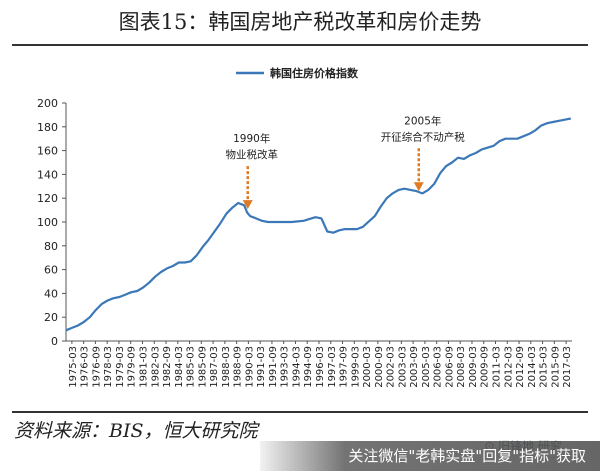 This screenshot has width=600, height=471. What do you see at coordinates (54, 341) in the screenshot?
I see `y-tick-label: 0` at bounding box center [54, 341].